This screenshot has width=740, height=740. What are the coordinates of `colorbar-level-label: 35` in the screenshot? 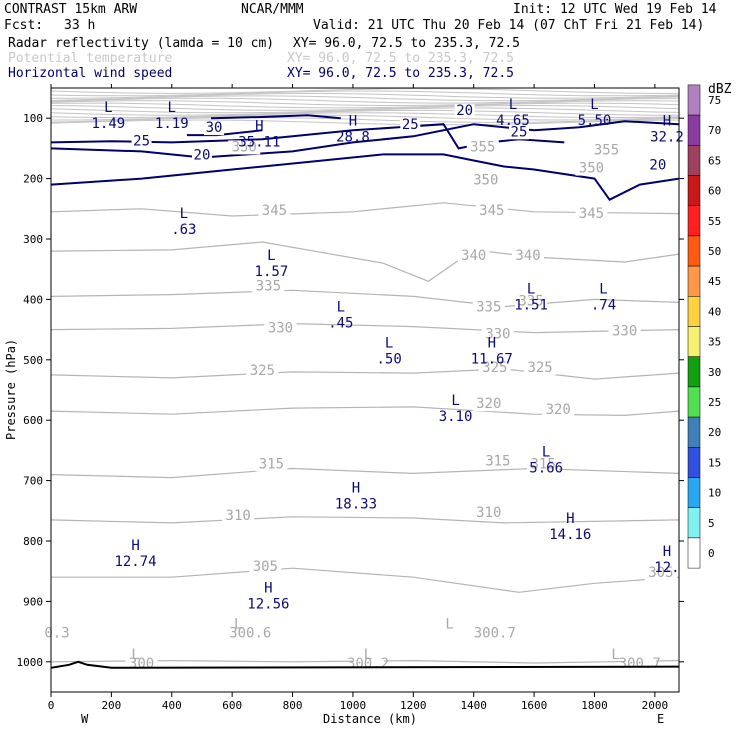 It's located at (714, 342).